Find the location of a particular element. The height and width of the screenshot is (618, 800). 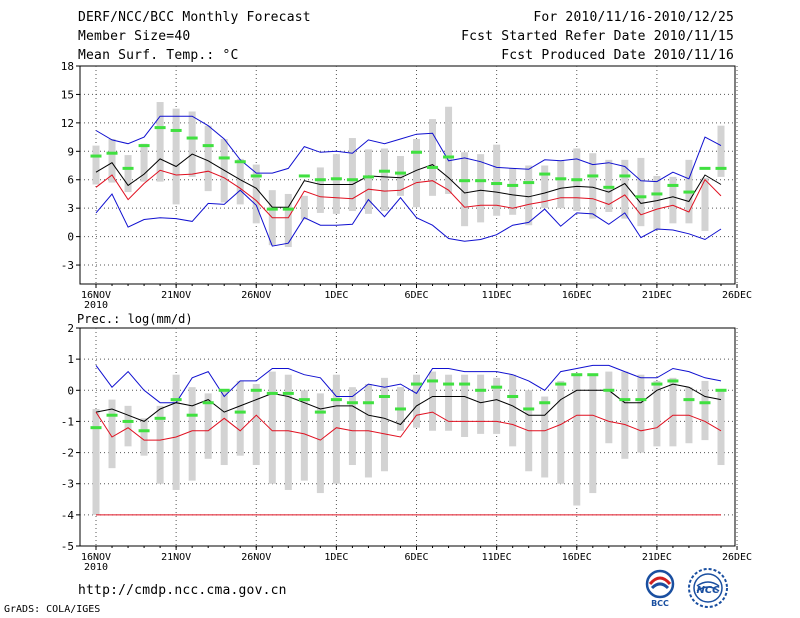

chart-title: DERF/NCC/BCC Monthly Forecast is located at coordinates (194, 17).